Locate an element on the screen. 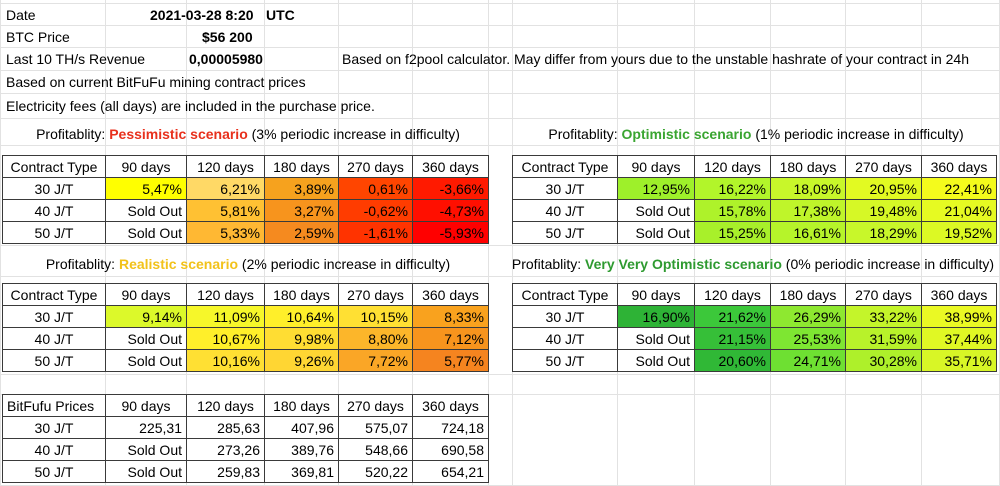 Image resolution: width=1000 pixels, height=486 pixels. value-cell: 8,80% is located at coordinates (375, 338).